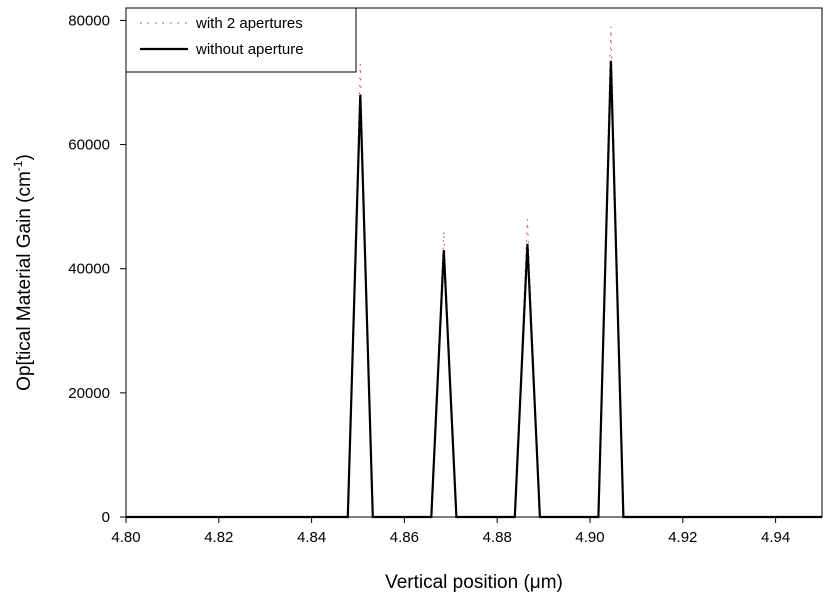  Describe the element at coordinates (497, 537) in the screenshot. I see `x-tick-label: 4.88` at that location.